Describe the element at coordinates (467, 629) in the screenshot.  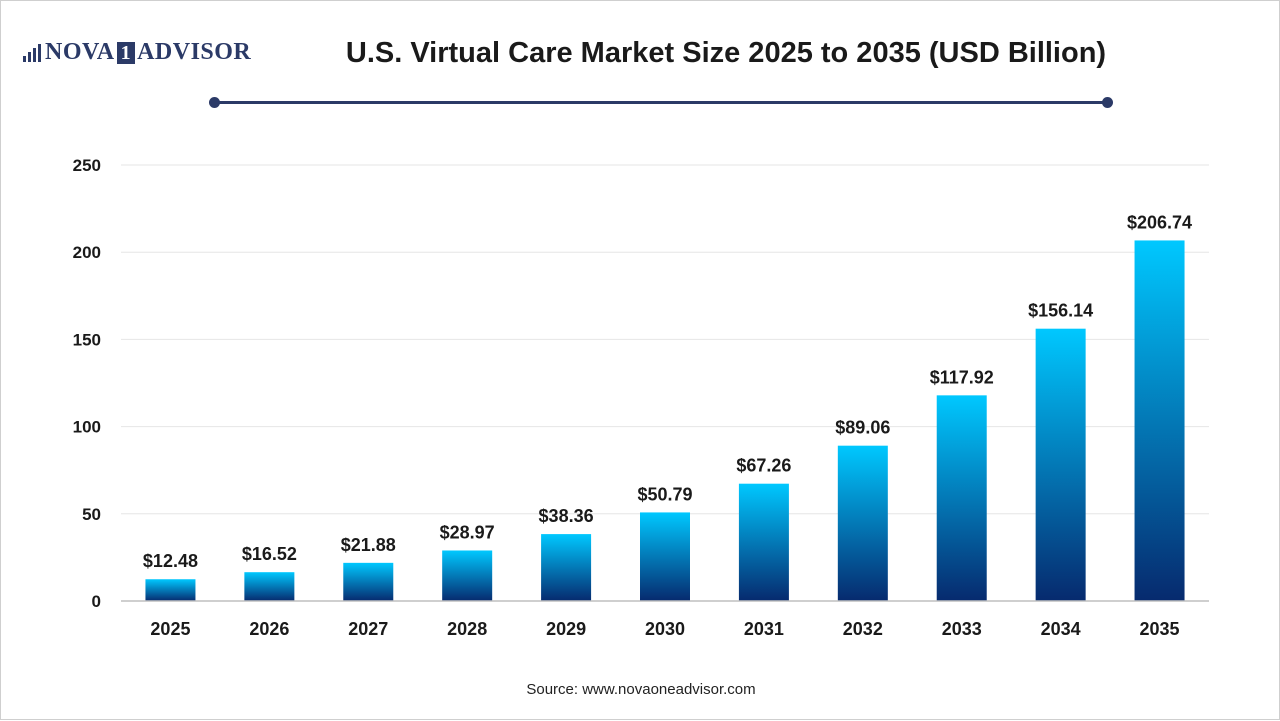
I see `x-tick-label-2028: 2028` at that location.